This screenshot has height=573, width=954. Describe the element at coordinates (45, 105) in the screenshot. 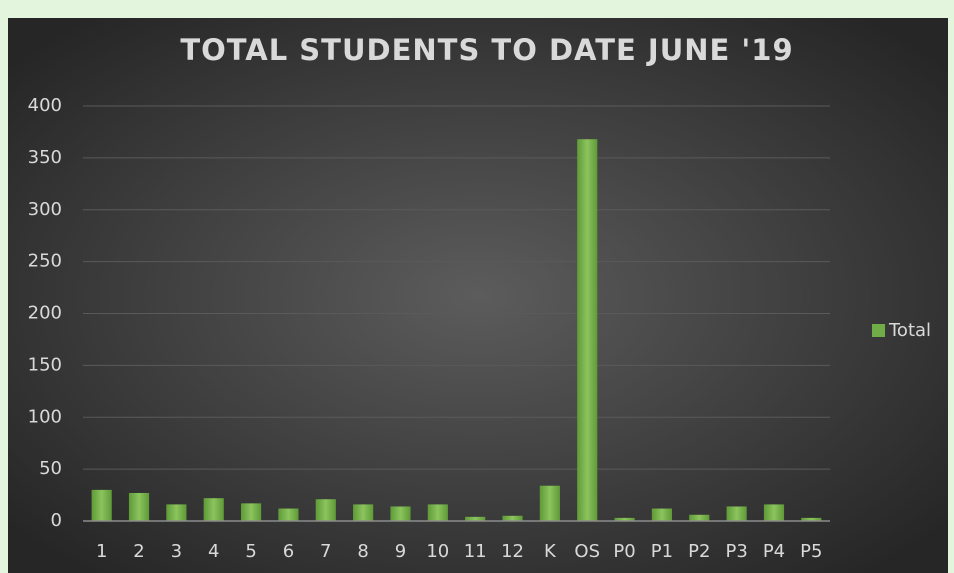

I see `y-tick-label: 400` at that location.